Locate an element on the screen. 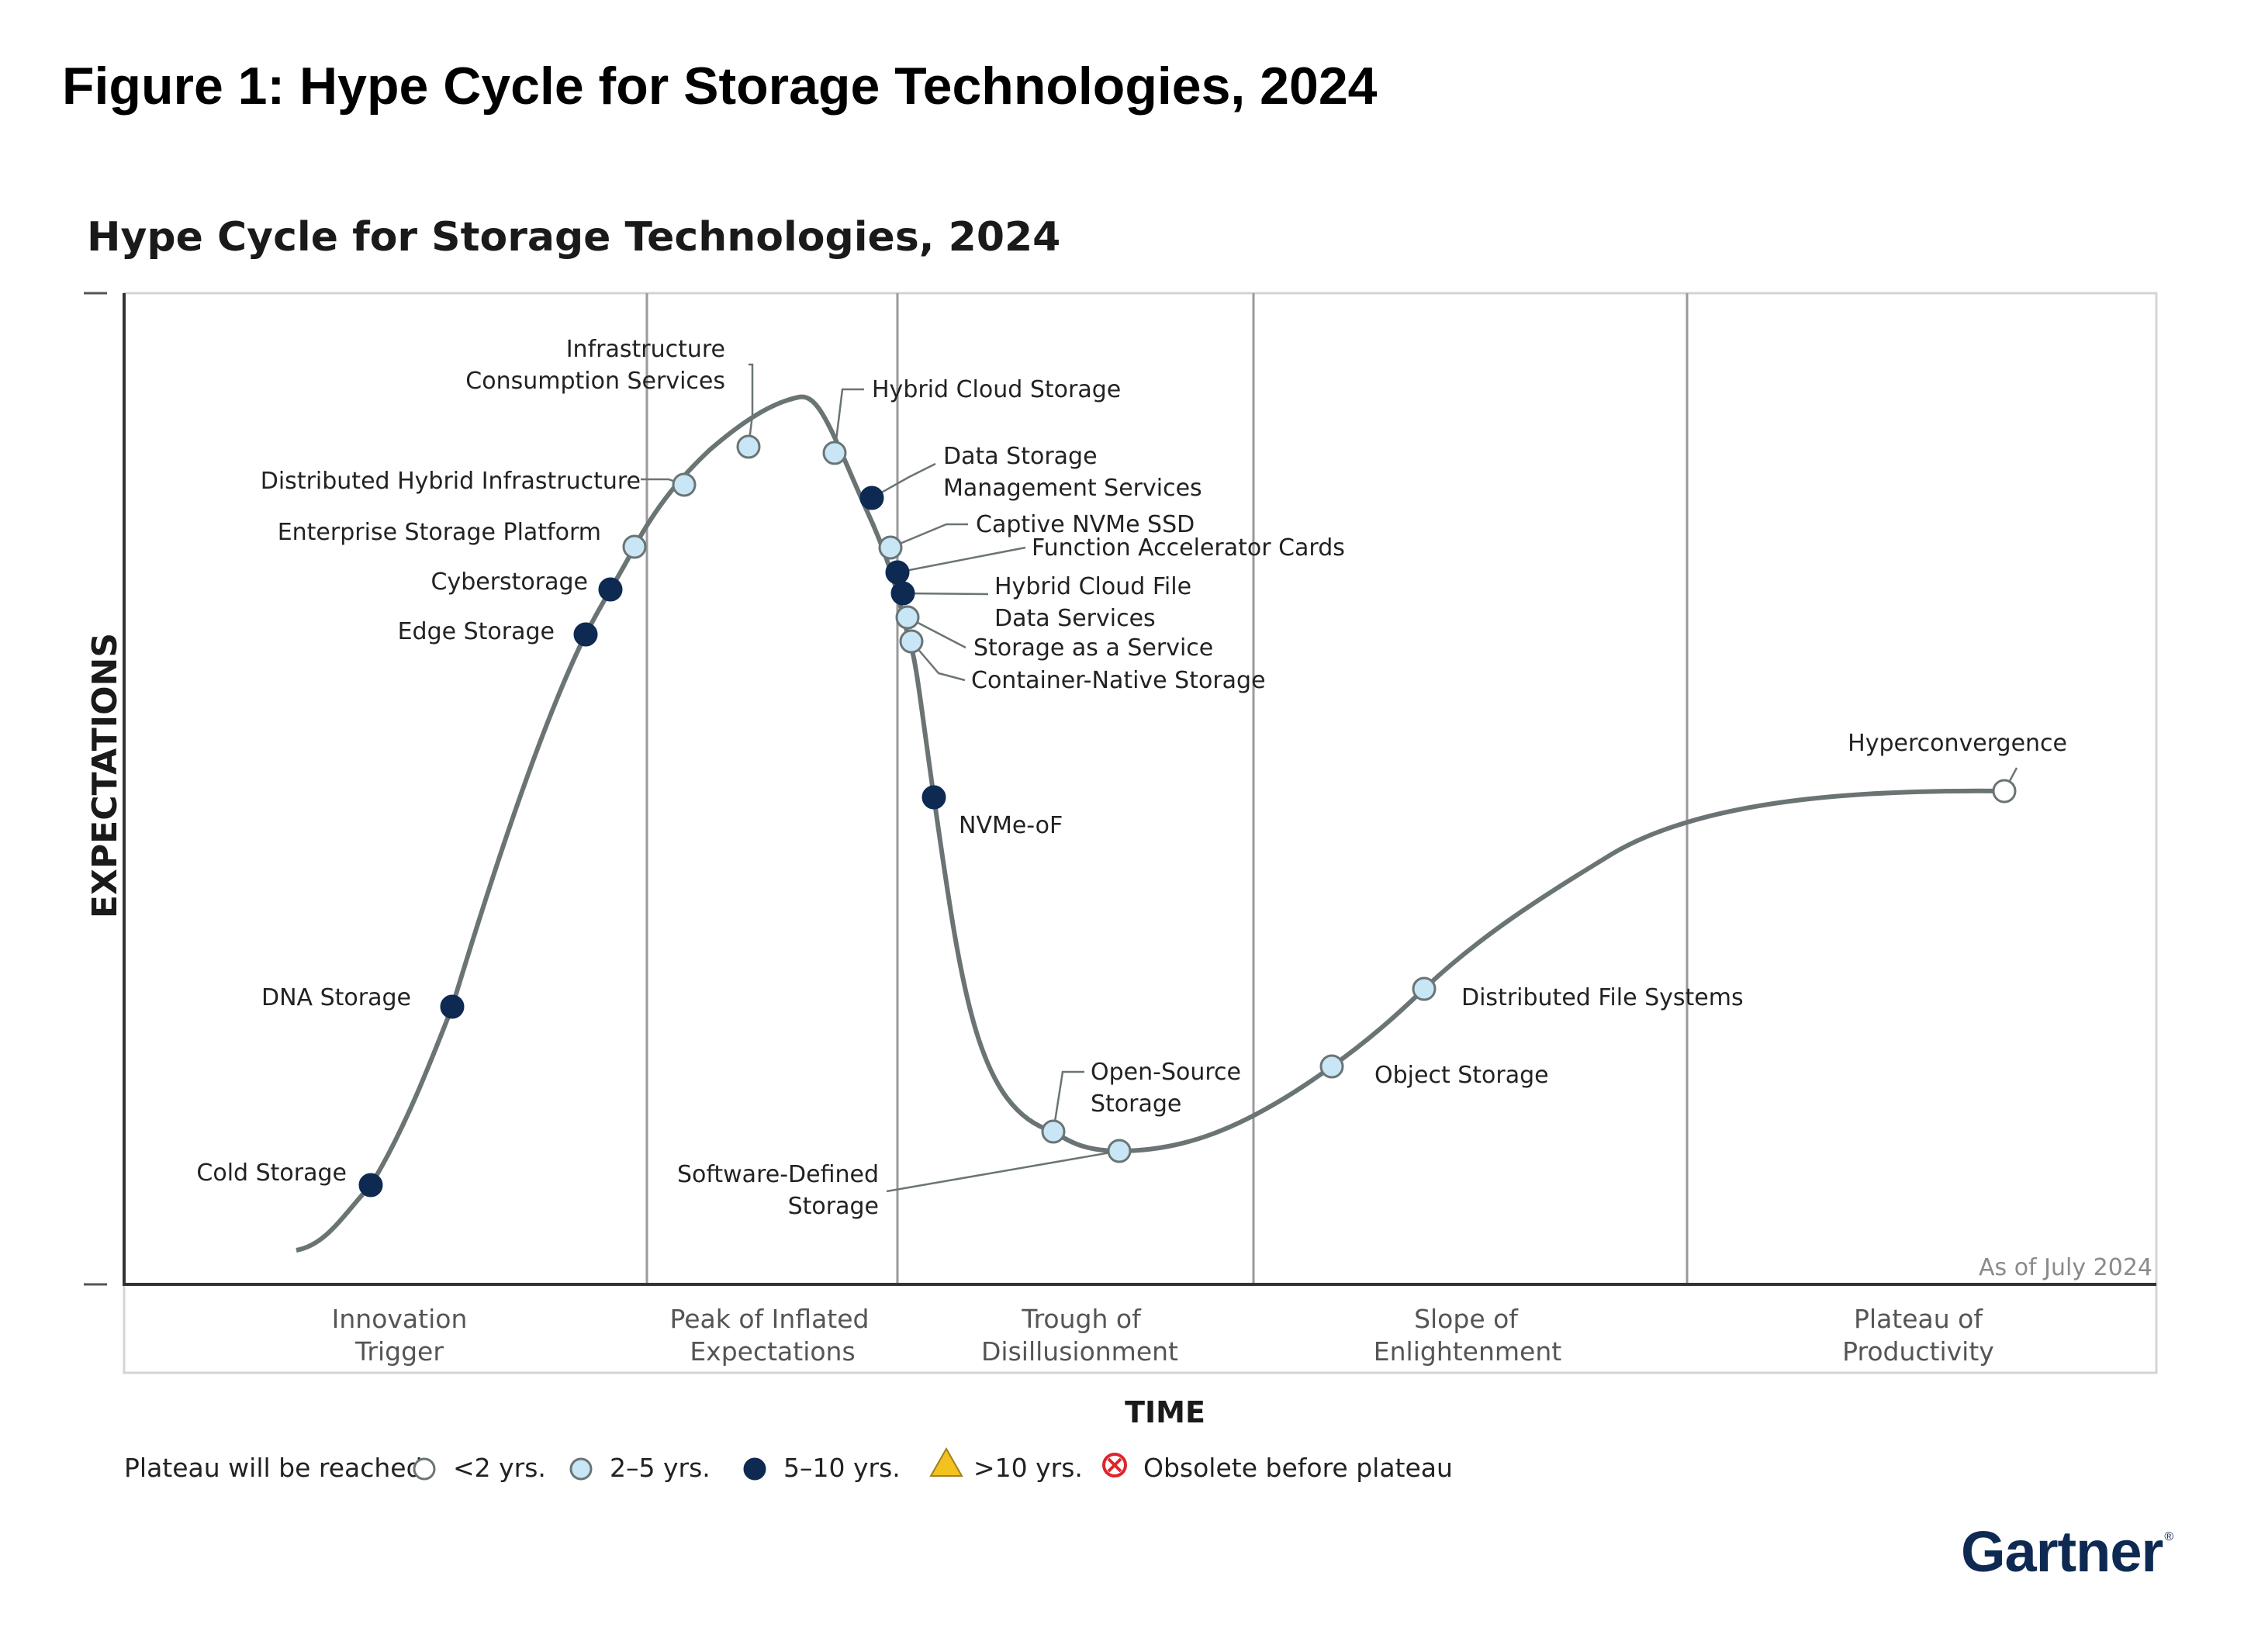 This screenshot has width=2244, height=1652. label-data-storage-management-services: Data Storage Management Services is located at coordinates (1072, 472).